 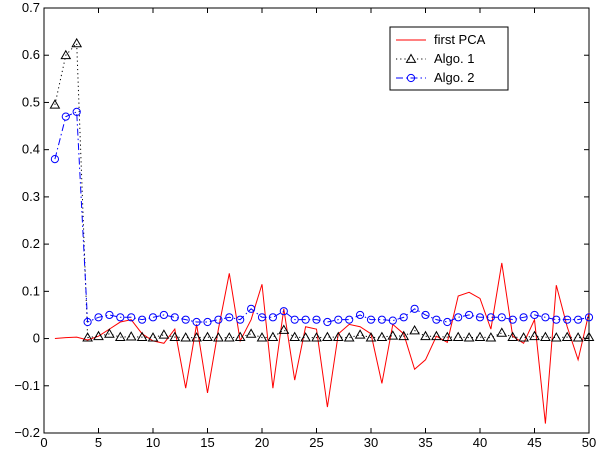 I want to click on x-tick-label: 40, so click(x=480, y=442).